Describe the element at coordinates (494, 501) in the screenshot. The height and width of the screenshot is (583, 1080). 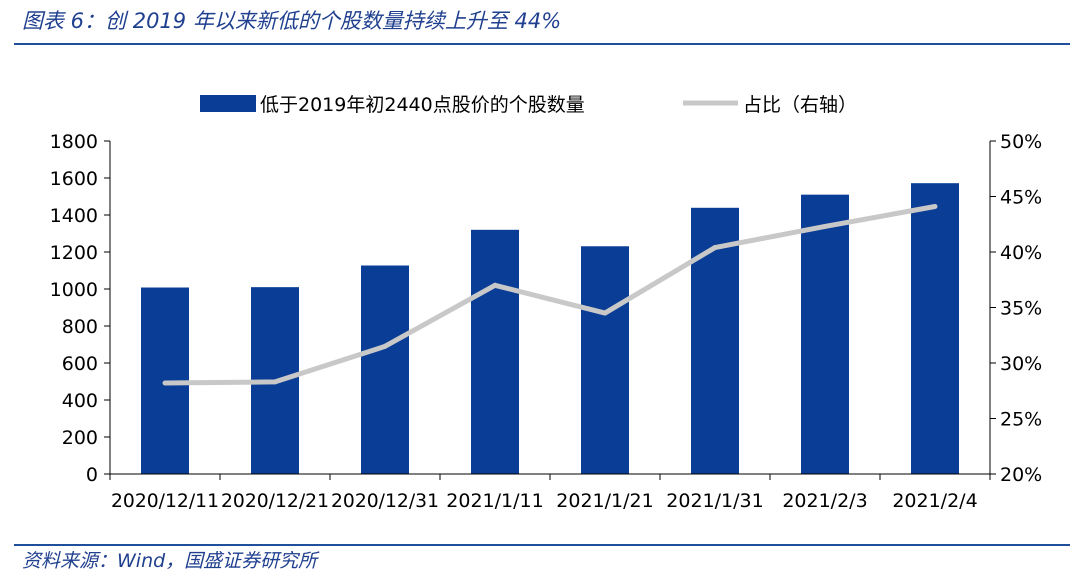
I see `x-tick-label: 2021/1/11` at that location.